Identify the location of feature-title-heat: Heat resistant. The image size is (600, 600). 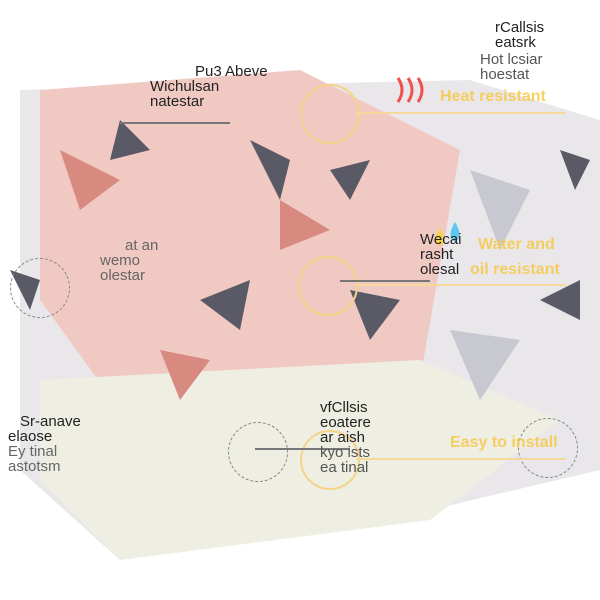
(493, 96).